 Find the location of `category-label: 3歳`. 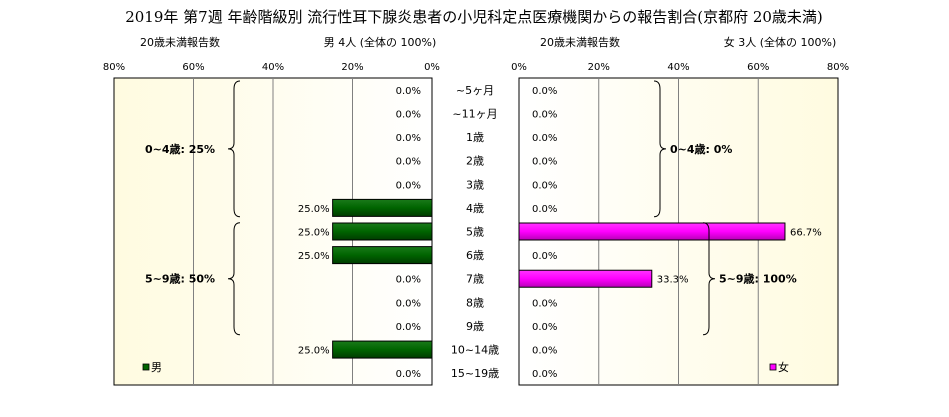

category-label: 3歳 is located at coordinates (475, 184).